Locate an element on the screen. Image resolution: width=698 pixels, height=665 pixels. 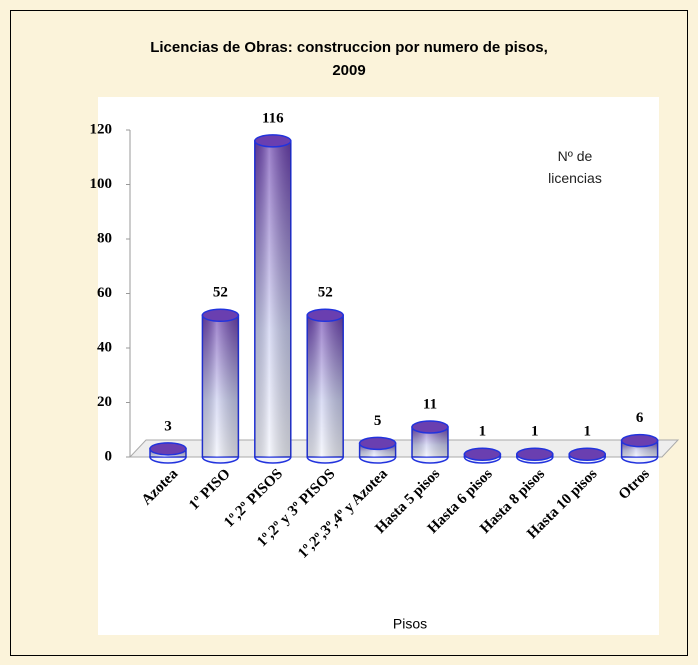
y-tick-label: 60 is located at coordinates (104, 293).